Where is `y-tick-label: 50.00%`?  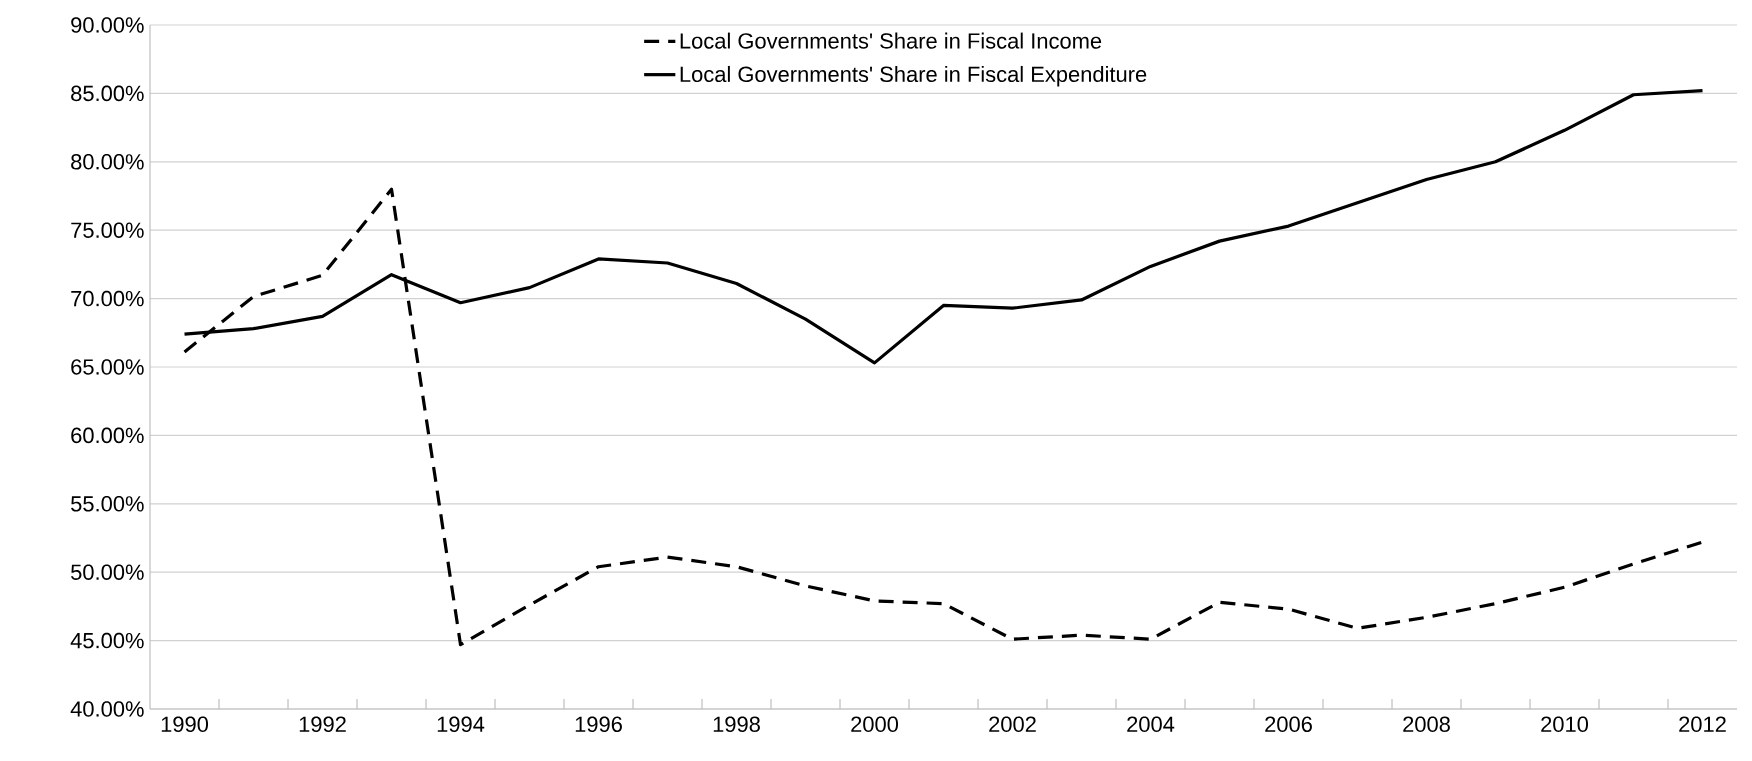 y-tick-label: 50.00% is located at coordinates (107, 572).